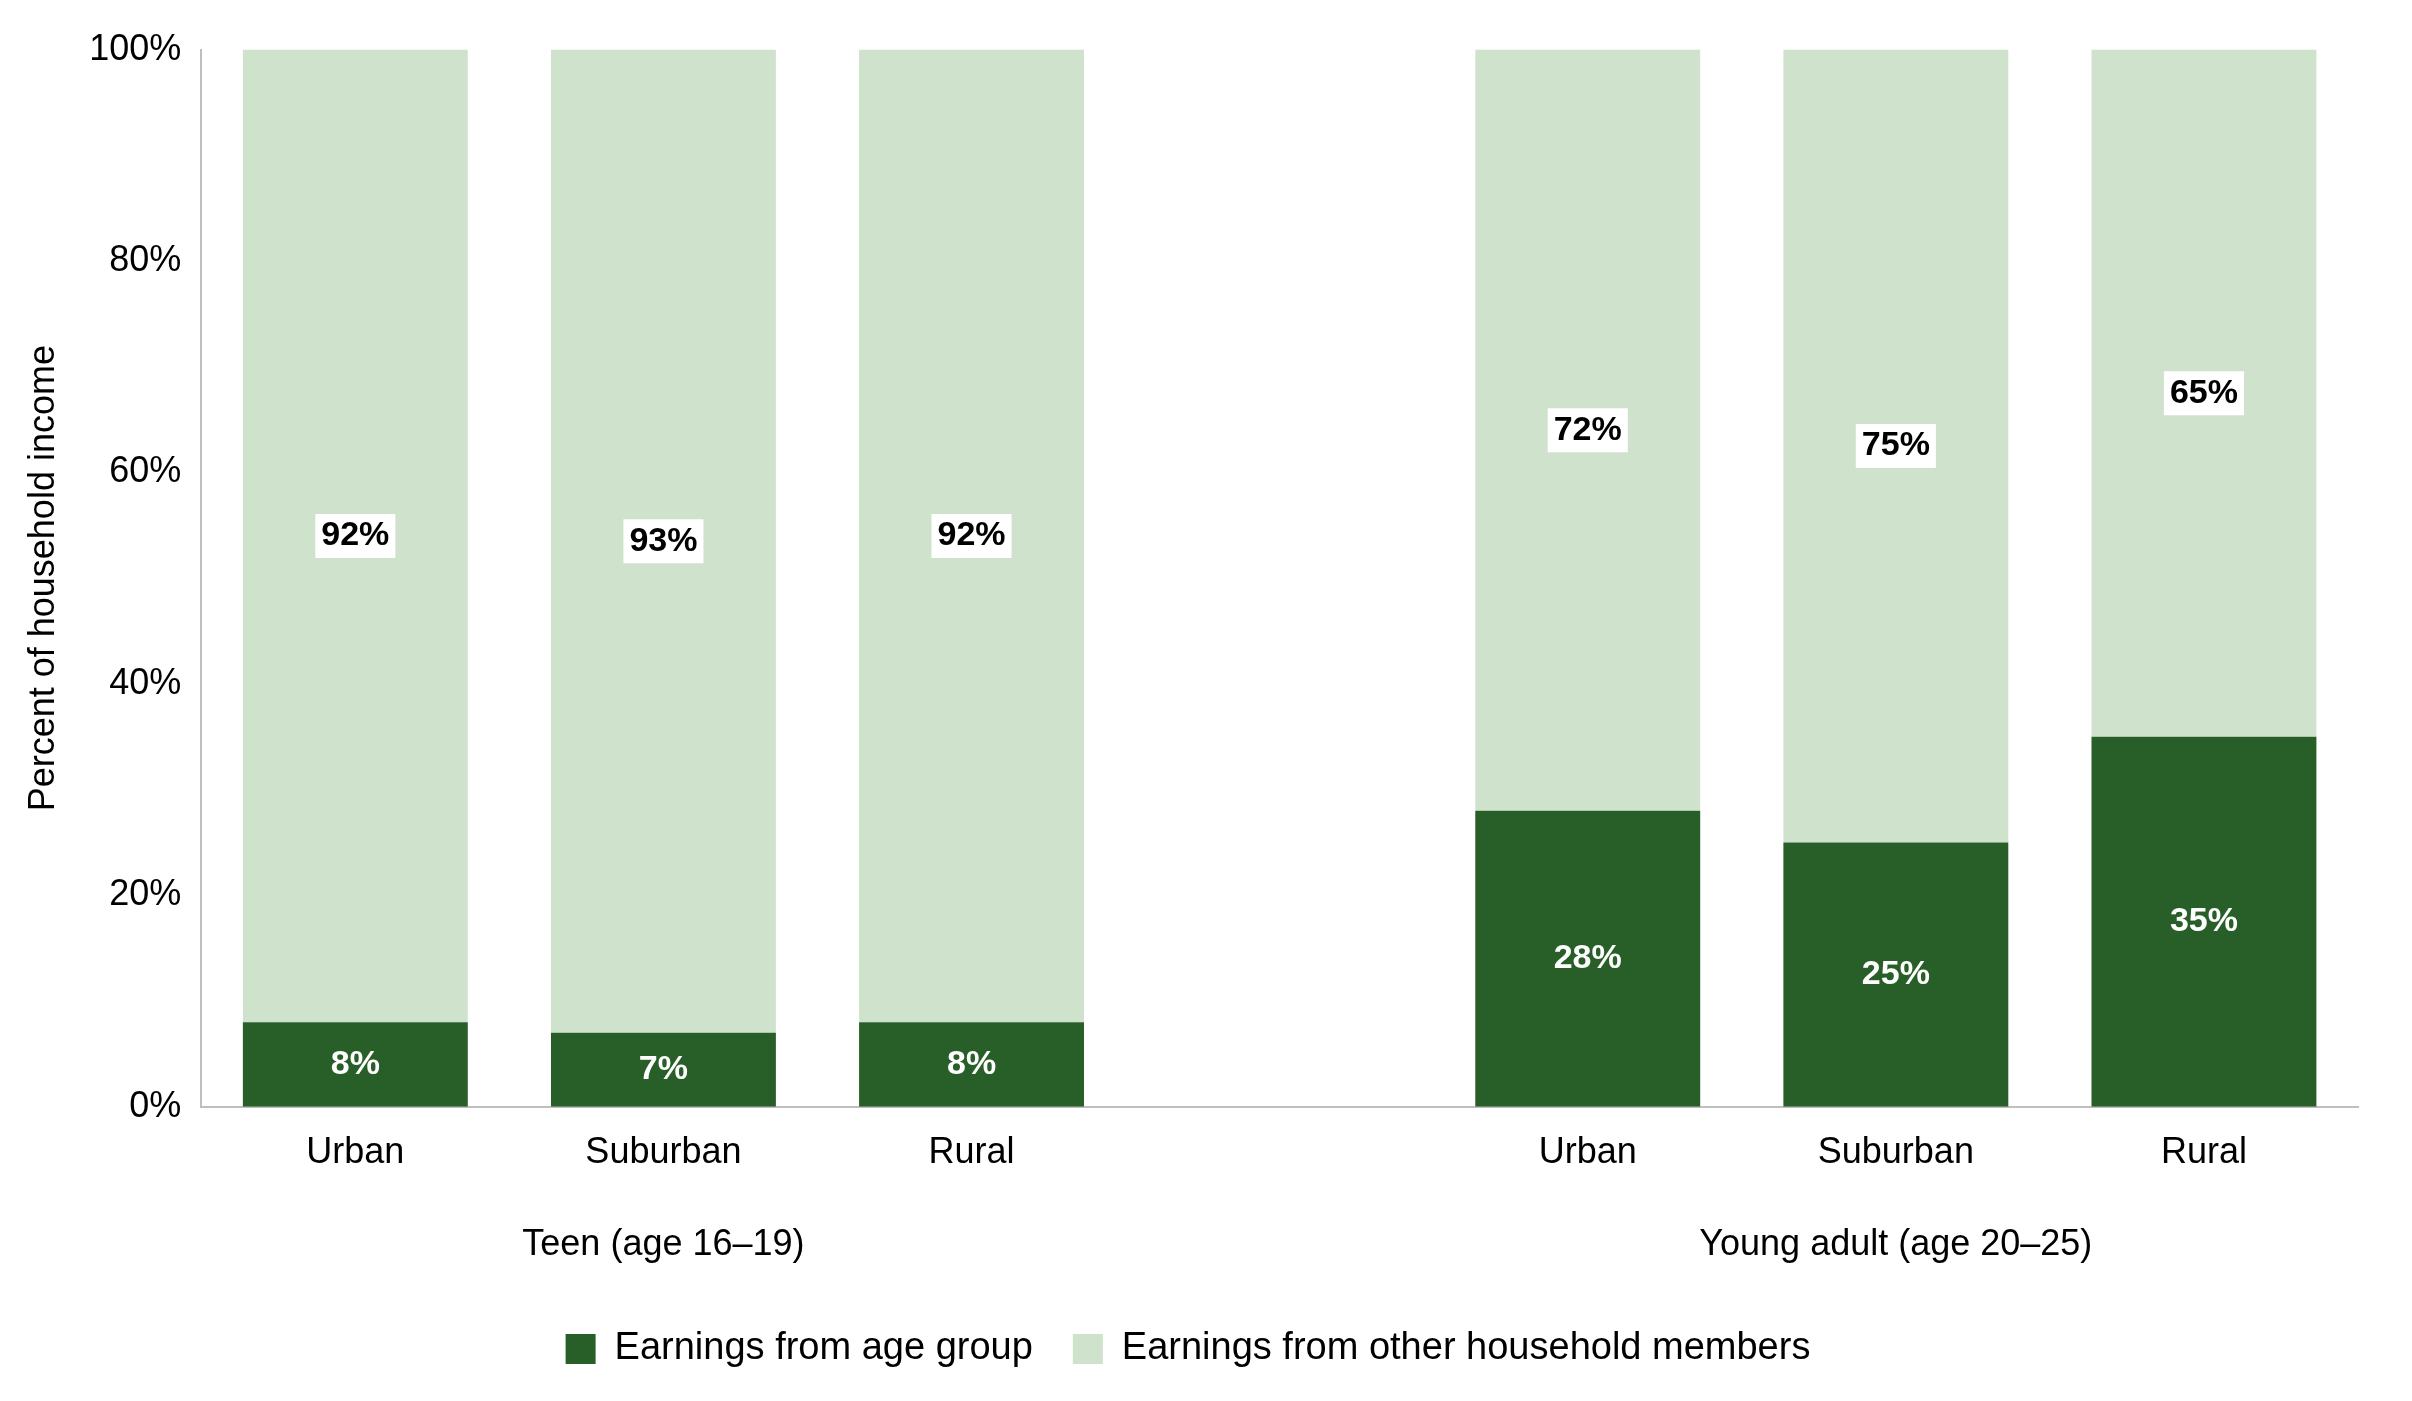 This screenshot has width=2412, height=1401. I want to click on data-label: 7%, so click(663, 1067).